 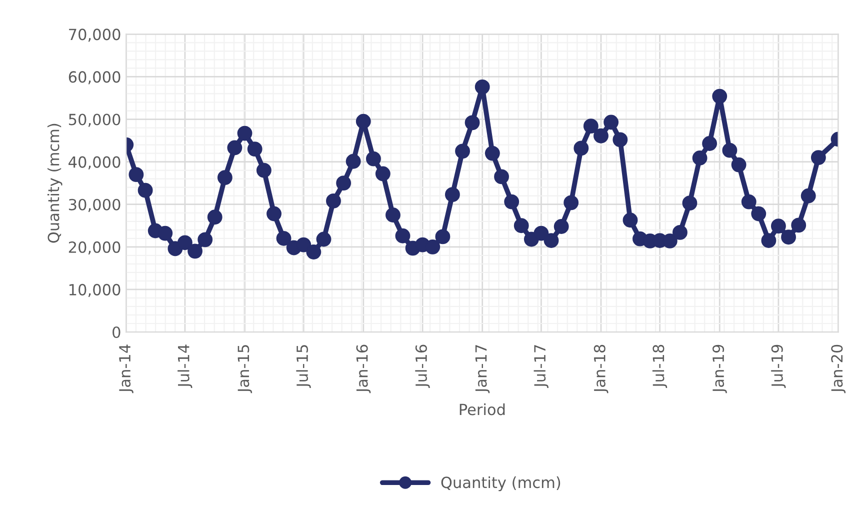 What do you see at coordinates (422, 366) in the screenshot?
I see `x-tick-label: Jul-16` at bounding box center [422, 366].